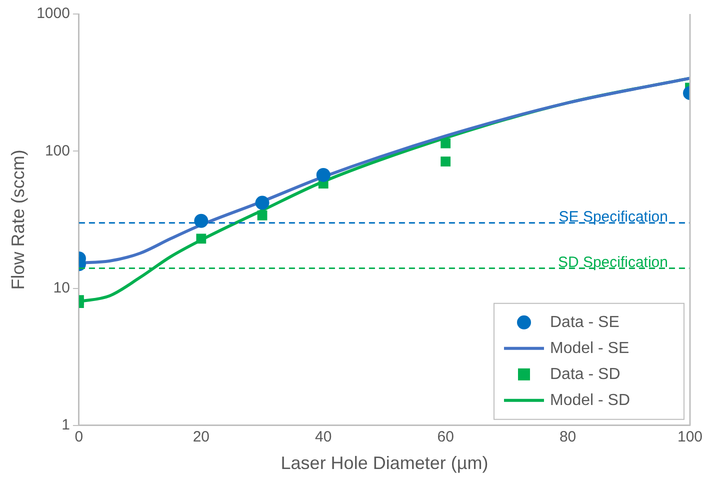  What do you see at coordinates (590, 400) in the screenshot?
I see `legend-label: Model - SD` at bounding box center [590, 400].